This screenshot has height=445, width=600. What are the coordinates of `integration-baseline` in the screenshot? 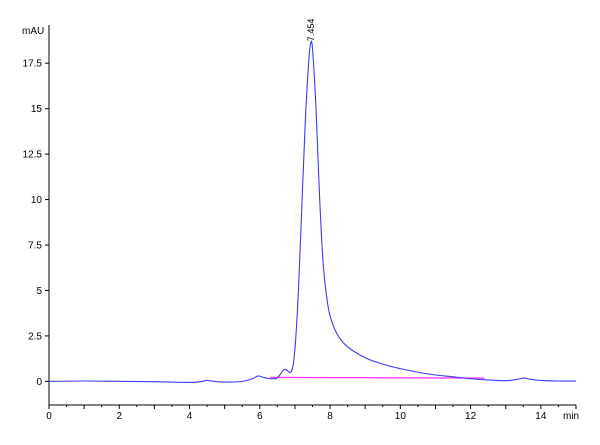 It's located at (377, 377).